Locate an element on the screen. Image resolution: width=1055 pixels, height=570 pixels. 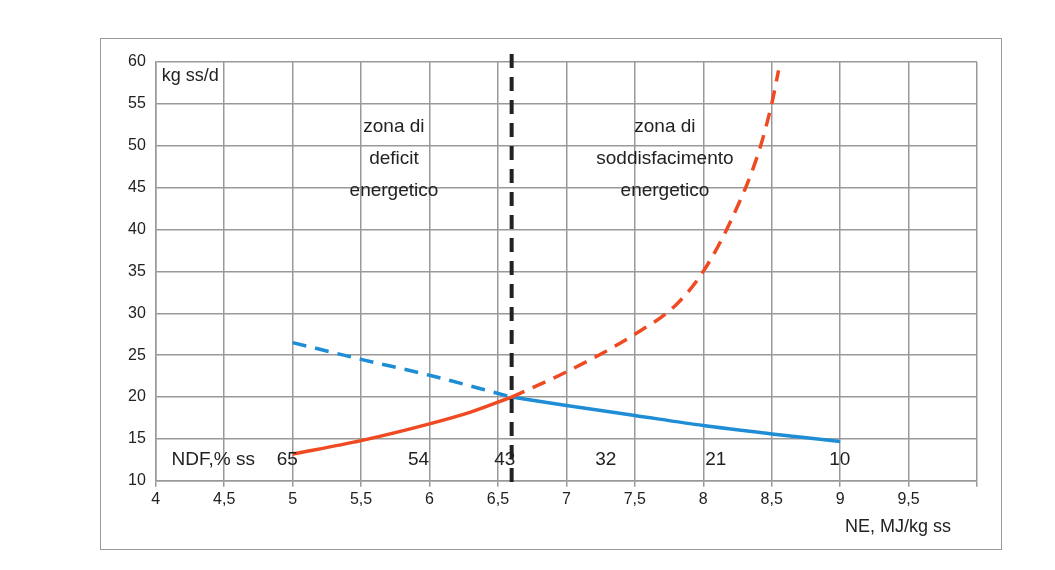
annotation: 21 is located at coordinates (716, 459).